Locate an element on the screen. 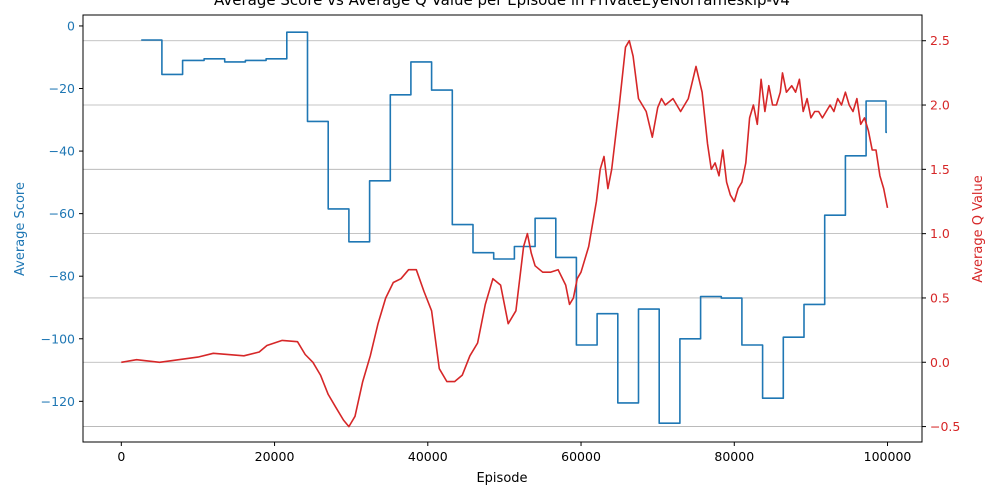 The image size is (1000, 500). left-y-tick-label: −100 is located at coordinates (58, 338).